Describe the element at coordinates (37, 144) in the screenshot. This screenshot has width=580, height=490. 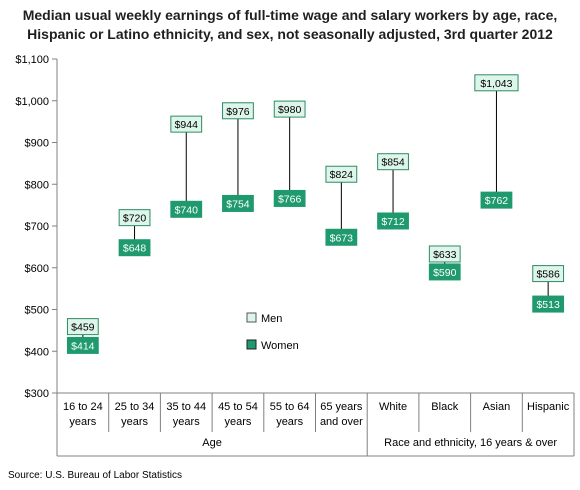
I see `y-tick-label: $900` at that location.